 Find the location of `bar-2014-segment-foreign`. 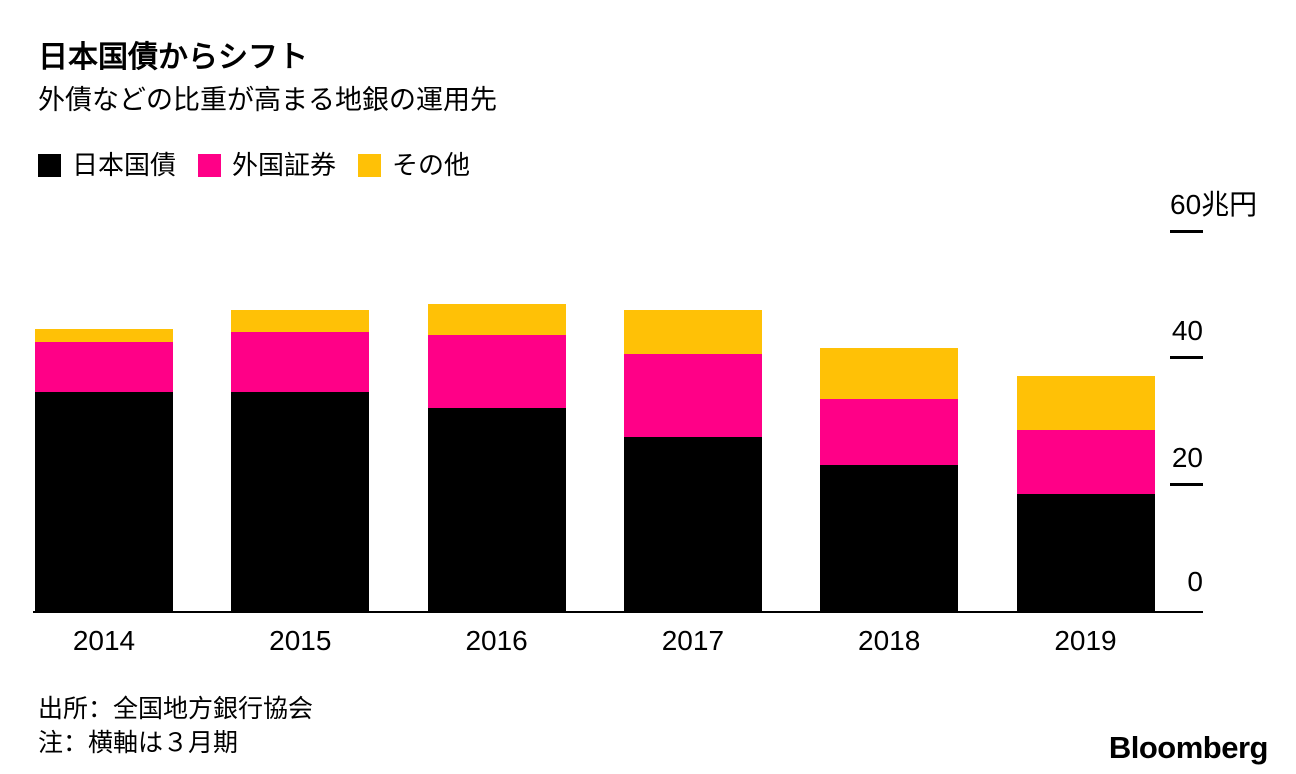

bar-2014-segment-foreign is located at coordinates (104, 367).